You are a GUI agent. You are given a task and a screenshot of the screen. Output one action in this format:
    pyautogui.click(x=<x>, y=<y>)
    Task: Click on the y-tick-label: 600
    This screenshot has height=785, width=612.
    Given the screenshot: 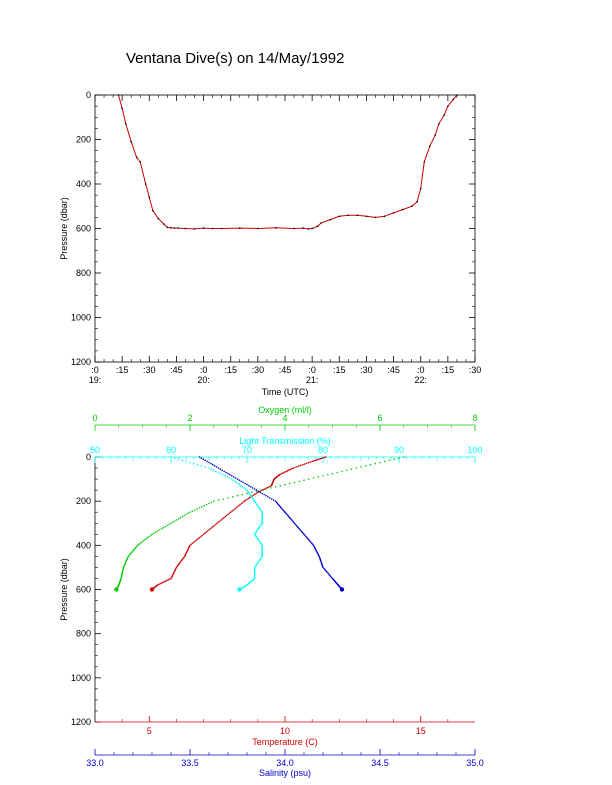 What is the action you would take?
    pyautogui.click(x=83, y=590)
    